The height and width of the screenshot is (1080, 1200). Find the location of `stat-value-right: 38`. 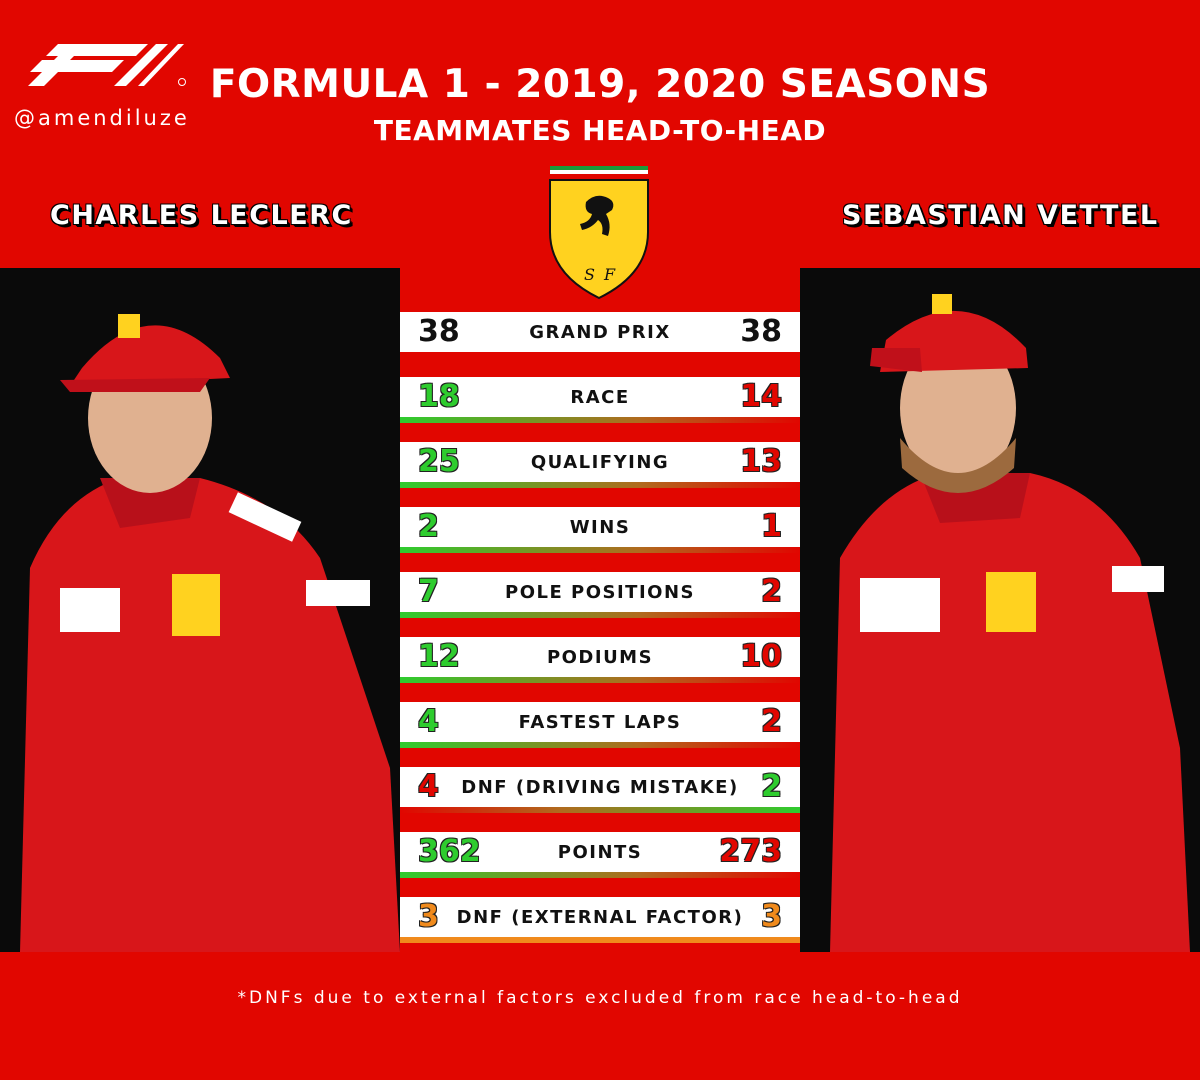

stat-value-right: 38 is located at coordinates (761, 331).